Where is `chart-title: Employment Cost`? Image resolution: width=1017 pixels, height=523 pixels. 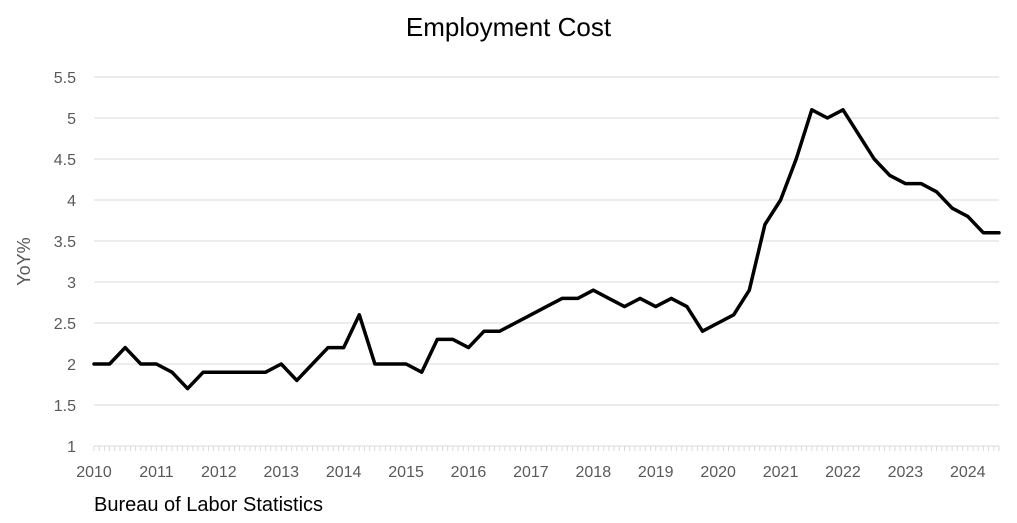 chart-title: Employment Cost is located at coordinates (508, 27).